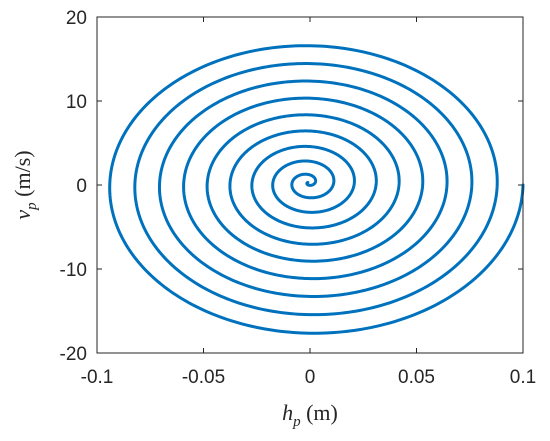 This screenshot has width=550, height=441. What do you see at coordinates (81, 186) in the screenshot?
I see `y-tick-label: 0` at bounding box center [81, 186].